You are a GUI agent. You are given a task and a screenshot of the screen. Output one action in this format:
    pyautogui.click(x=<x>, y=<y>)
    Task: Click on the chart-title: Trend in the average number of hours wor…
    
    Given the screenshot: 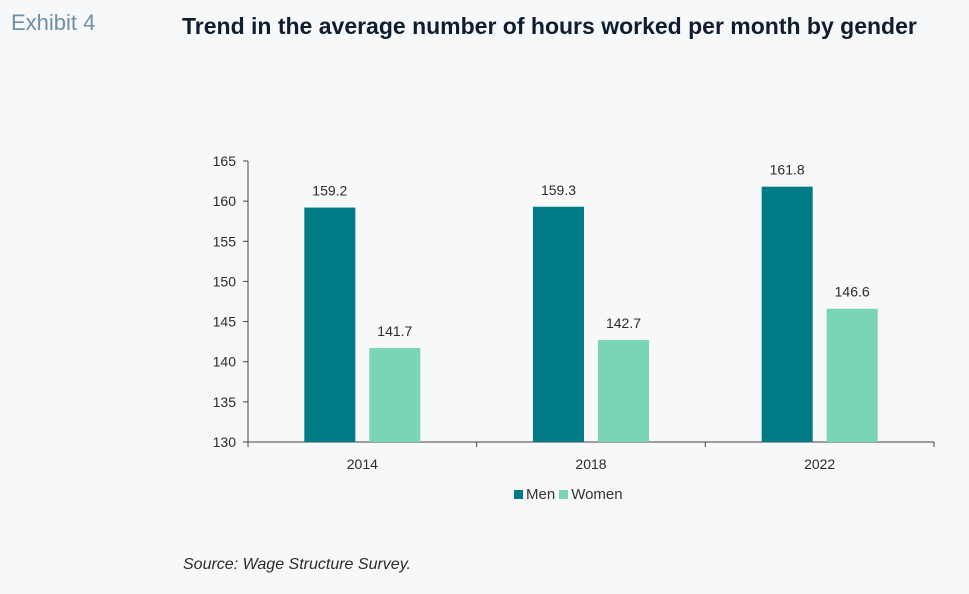 What is the action you would take?
    pyautogui.click(x=549, y=26)
    